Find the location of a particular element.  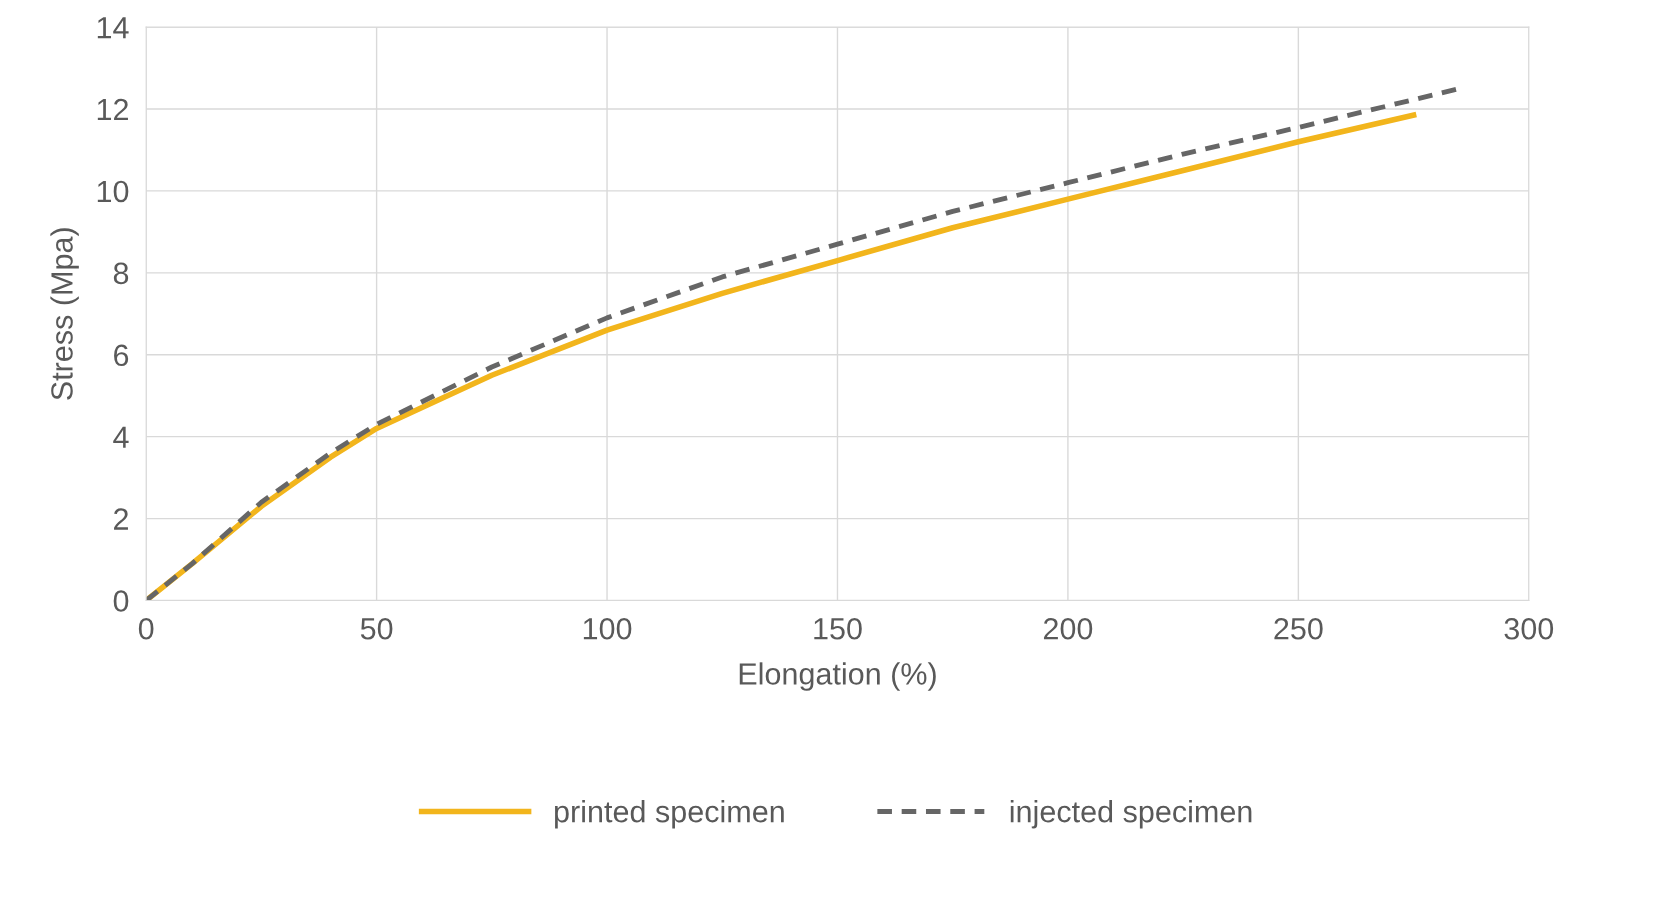

x-tick-label: 300 is located at coordinates (1529, 628).